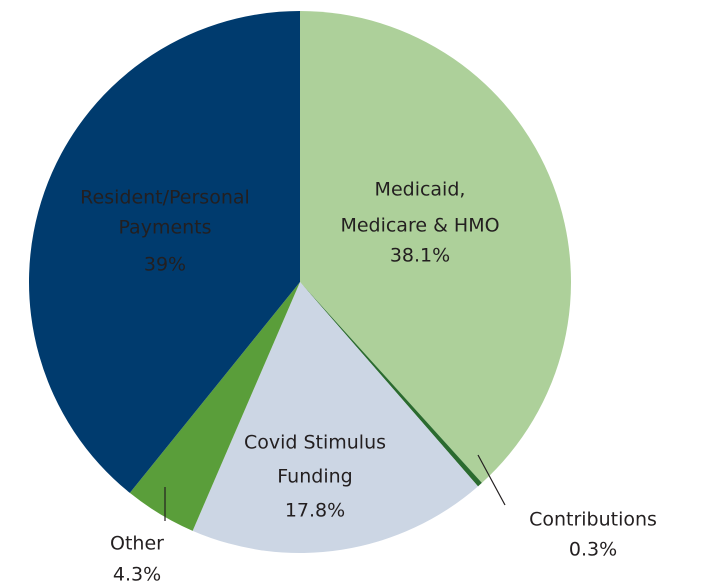  I want to click on slice-label: Resident/Personal, so click(165, 198).